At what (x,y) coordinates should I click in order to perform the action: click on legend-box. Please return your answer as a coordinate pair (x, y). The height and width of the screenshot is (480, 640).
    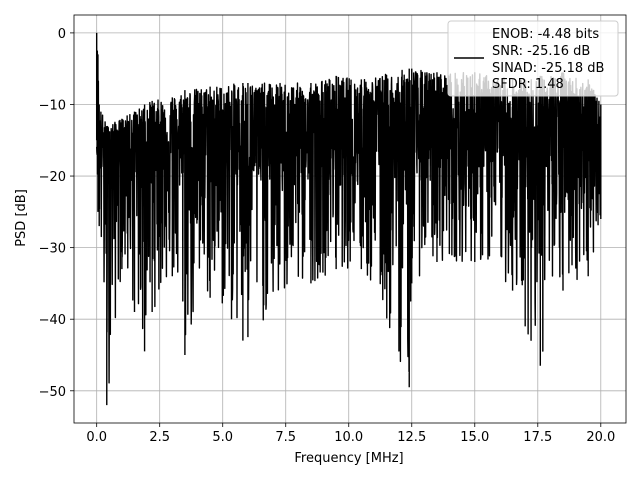
    Looking at the image, I should click on (533, 58).